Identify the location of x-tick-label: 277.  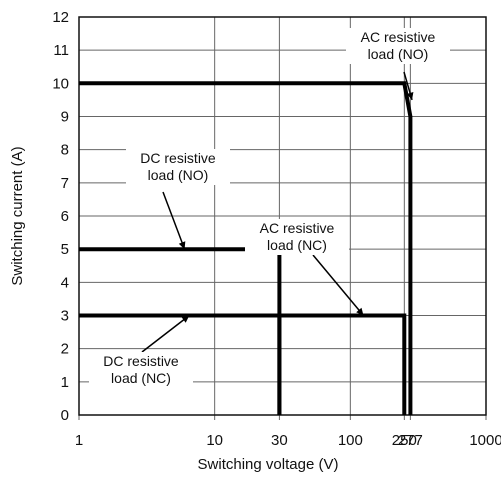
(410, 440).